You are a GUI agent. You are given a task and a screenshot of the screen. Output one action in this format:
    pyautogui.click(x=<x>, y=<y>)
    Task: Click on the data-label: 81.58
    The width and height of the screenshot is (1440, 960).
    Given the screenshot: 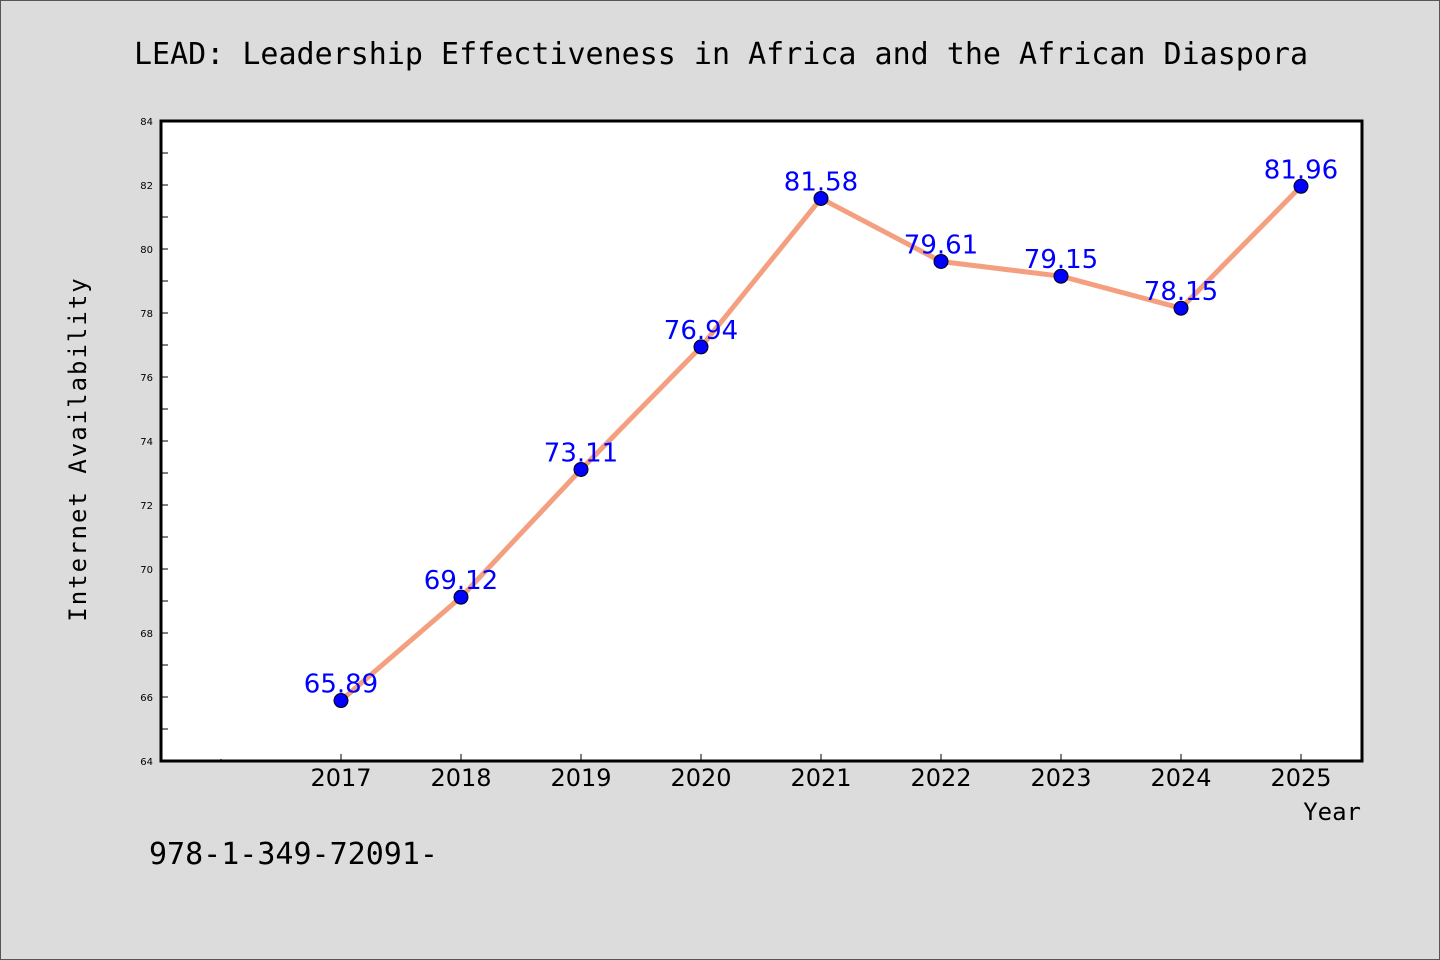 What is the action you would take?
    pyautogui.click(x=821, y=182)
    